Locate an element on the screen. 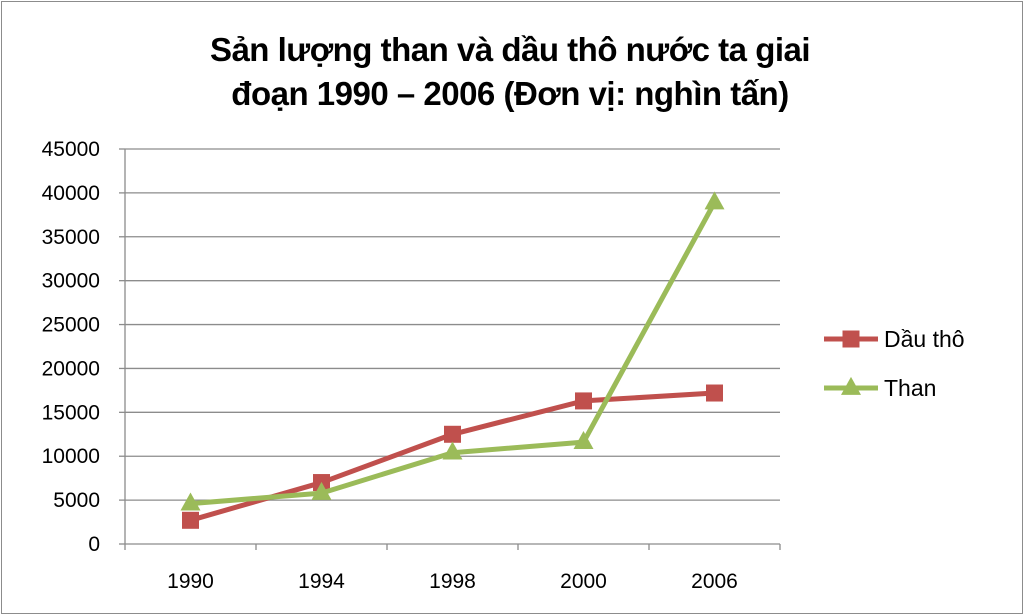 The height and width of the screenshot is (615, 1024). legend-label: Dầu thô is located at coordinates (924, 339).